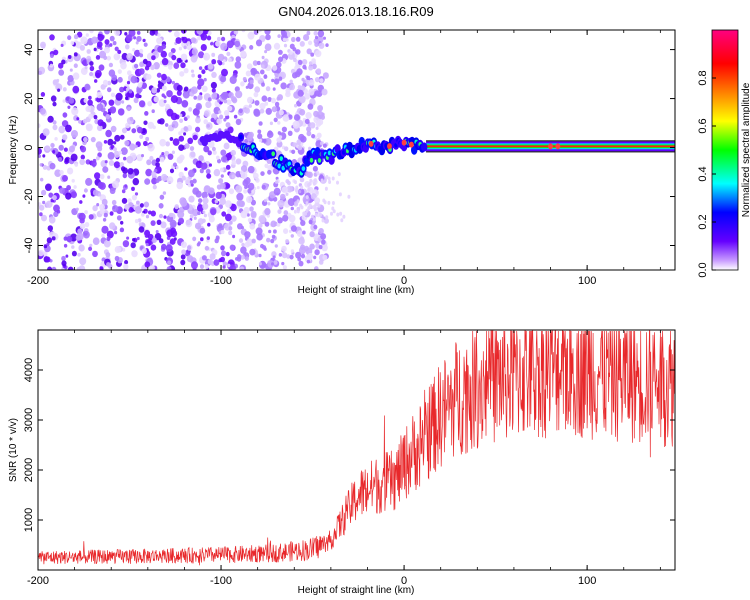  I want to click on spectrogram-carrier-trace, so click(437, 154).